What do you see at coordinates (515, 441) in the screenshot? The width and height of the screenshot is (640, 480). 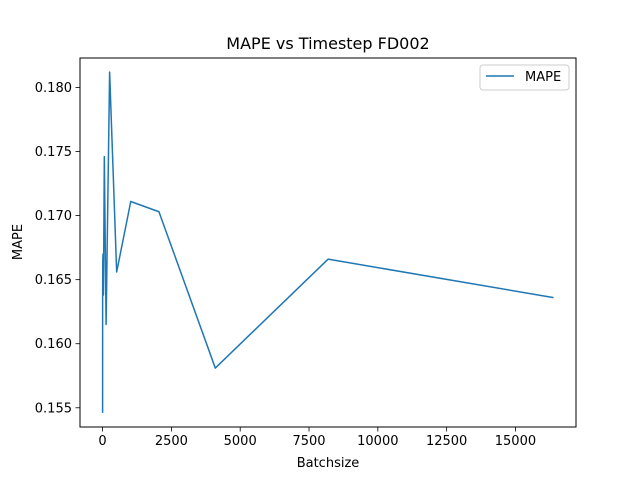 I see `x-tick-label: 15000` at bounding box center [515, 441].